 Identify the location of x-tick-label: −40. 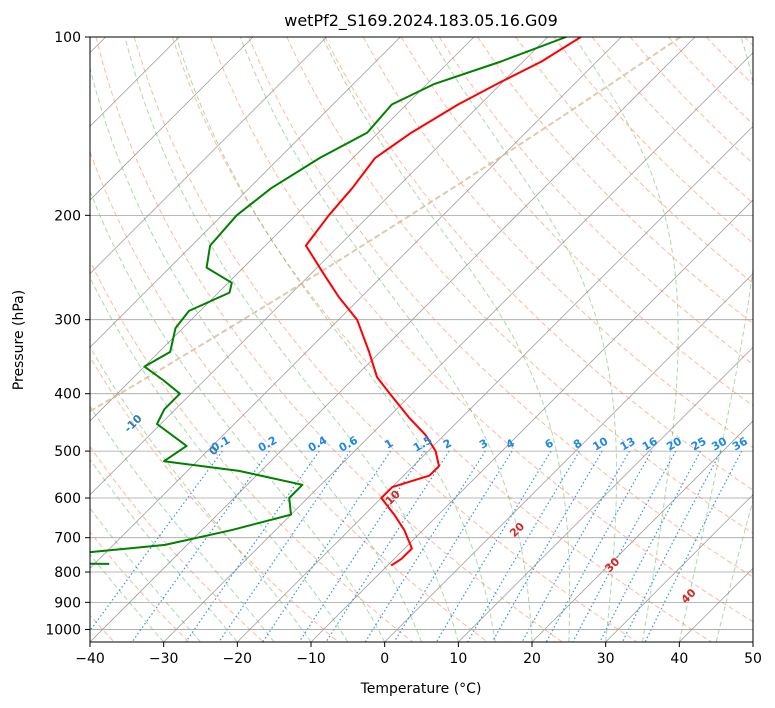
(90, 659).